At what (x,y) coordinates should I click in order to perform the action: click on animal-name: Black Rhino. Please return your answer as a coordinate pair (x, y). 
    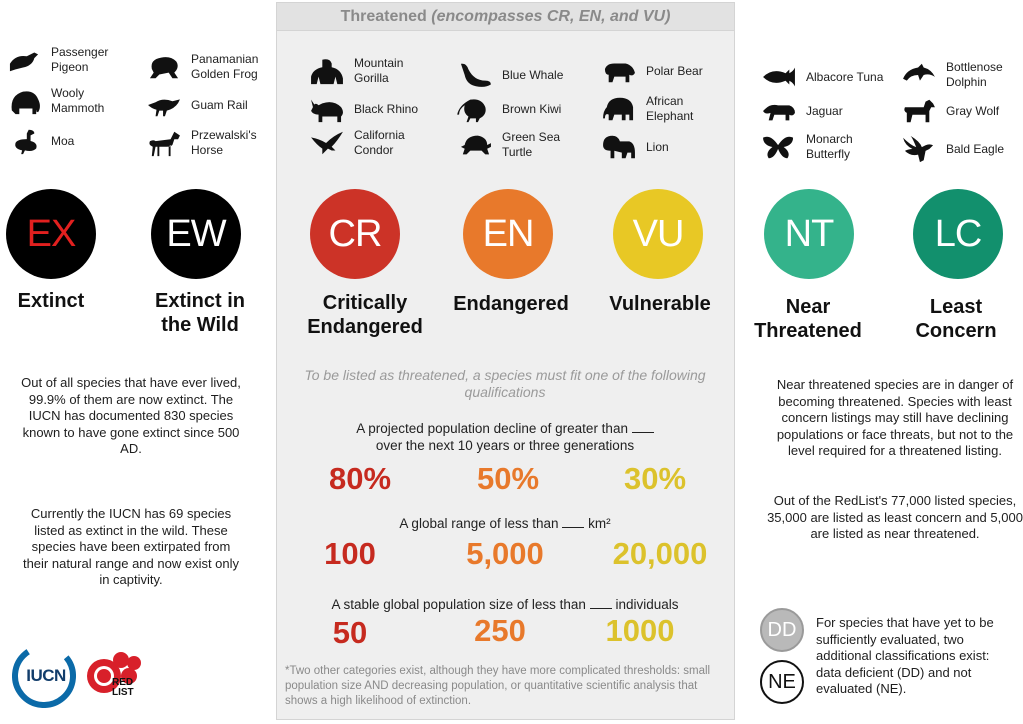
    Looking at the image, I should click on (386, 108).